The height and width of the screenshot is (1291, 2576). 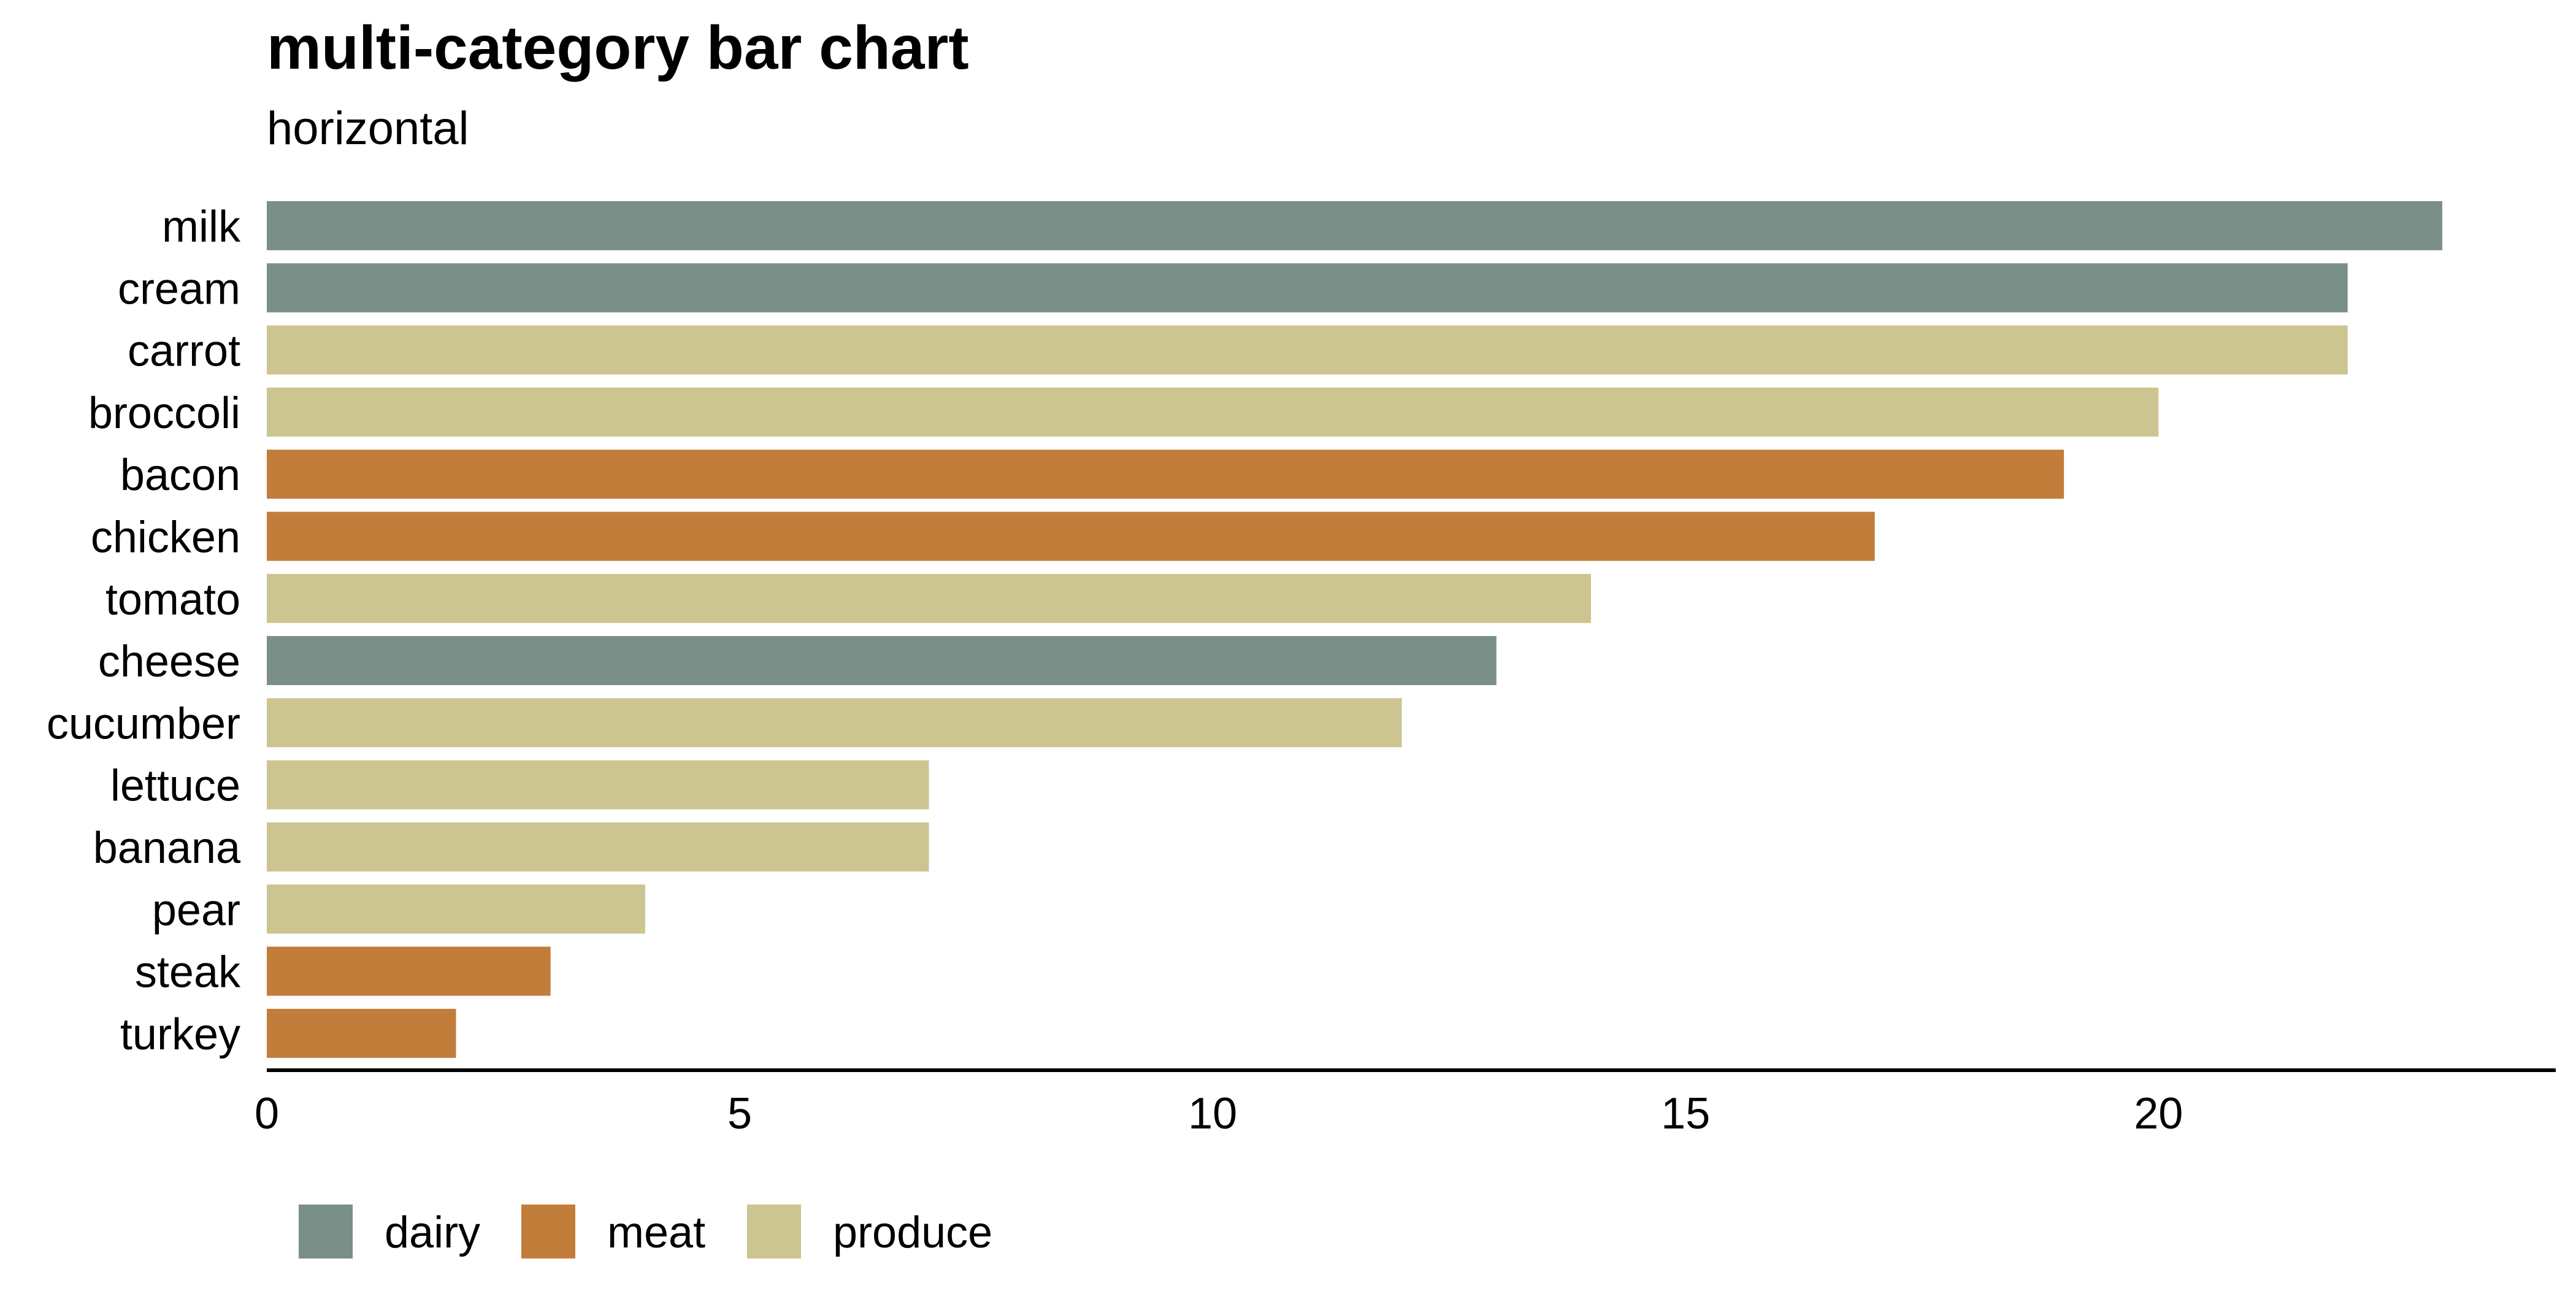 What do you see at coordinates (368, 128) in the screenshot?
I see `chart-subtitle: horizontal` at bounding box center [368, 128].